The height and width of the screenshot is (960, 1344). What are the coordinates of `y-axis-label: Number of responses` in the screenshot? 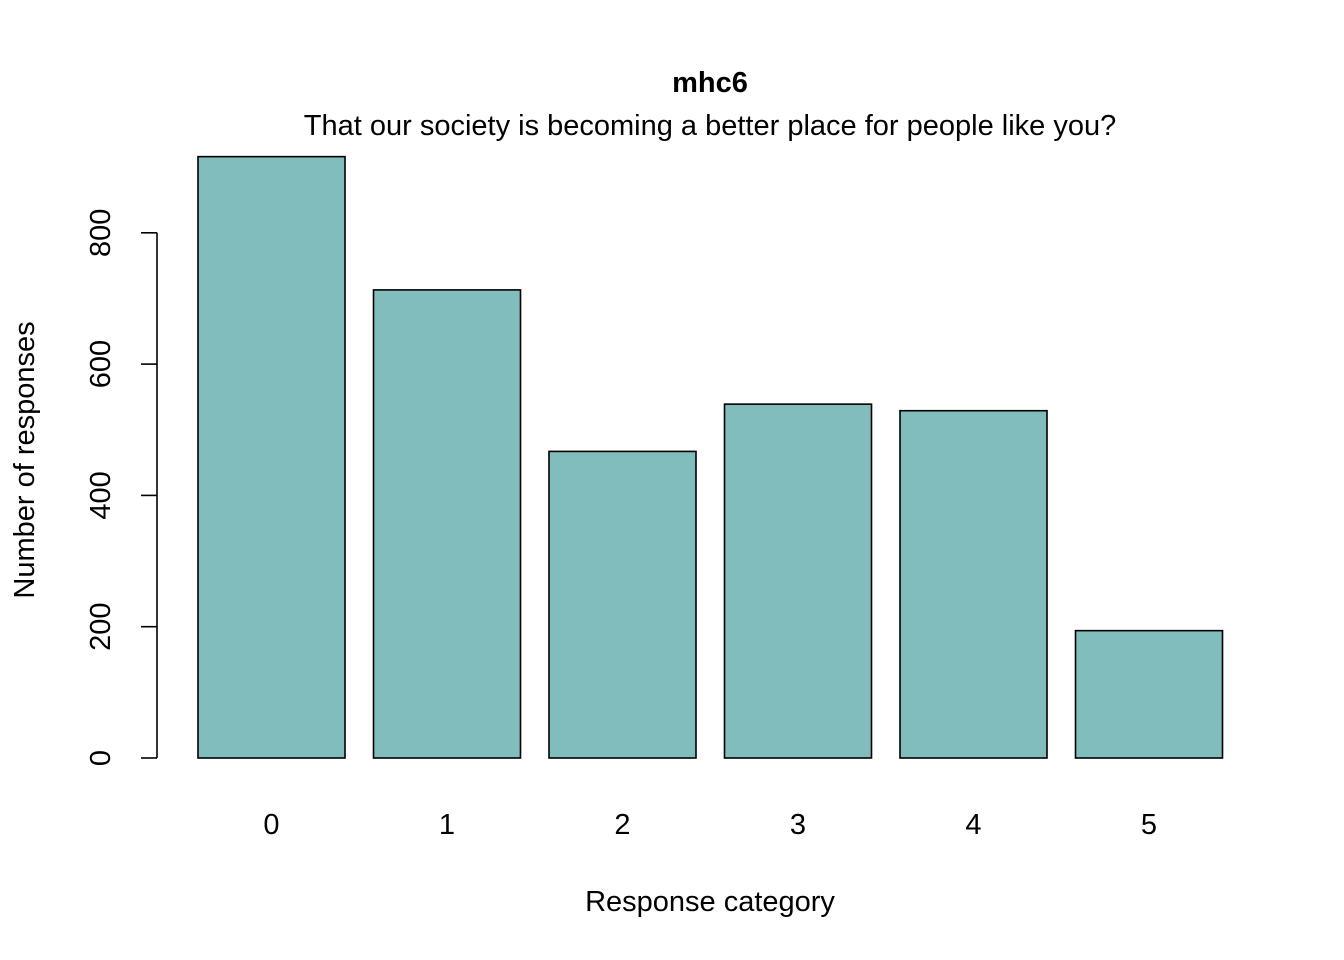 It's located at (25, 459).